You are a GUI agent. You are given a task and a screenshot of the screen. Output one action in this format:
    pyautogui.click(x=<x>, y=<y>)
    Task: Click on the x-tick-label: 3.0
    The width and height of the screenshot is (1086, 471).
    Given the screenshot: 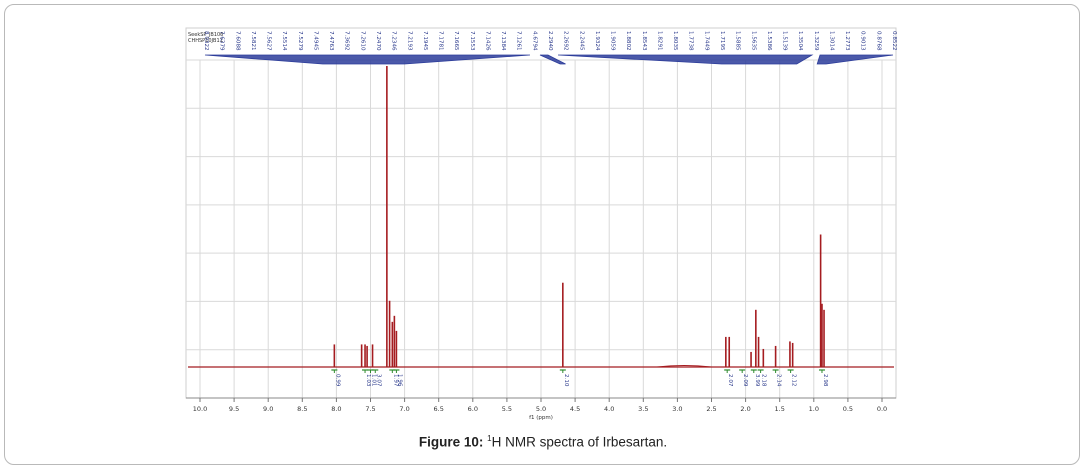 What is the action you would take?
    pyautogui.click(x=677, y=409)
    